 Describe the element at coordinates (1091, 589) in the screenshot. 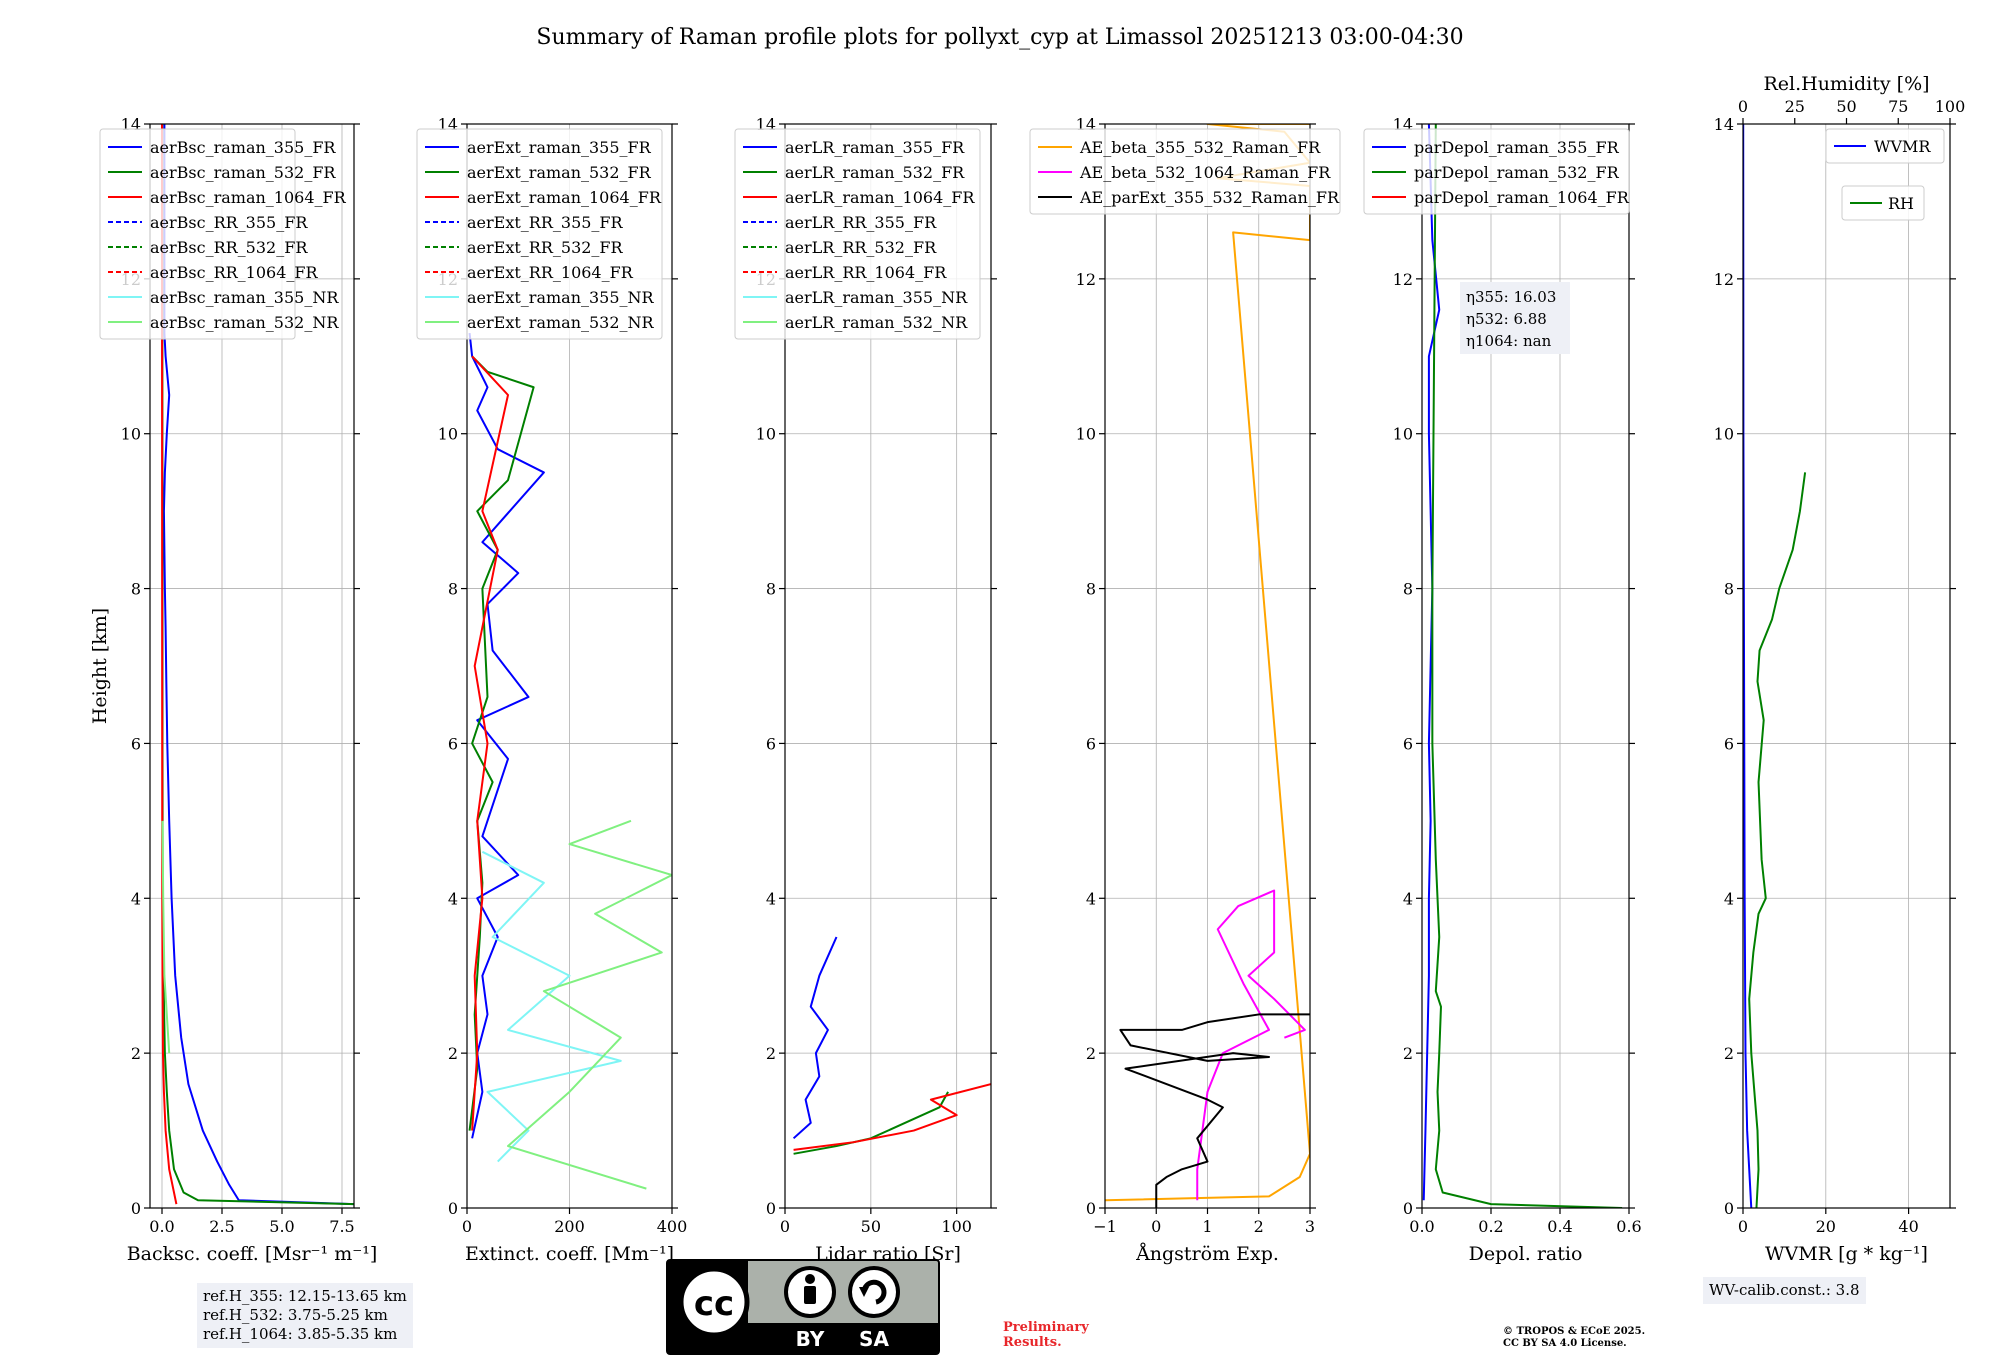

I see `ytick-label-ae: 8` at that location.